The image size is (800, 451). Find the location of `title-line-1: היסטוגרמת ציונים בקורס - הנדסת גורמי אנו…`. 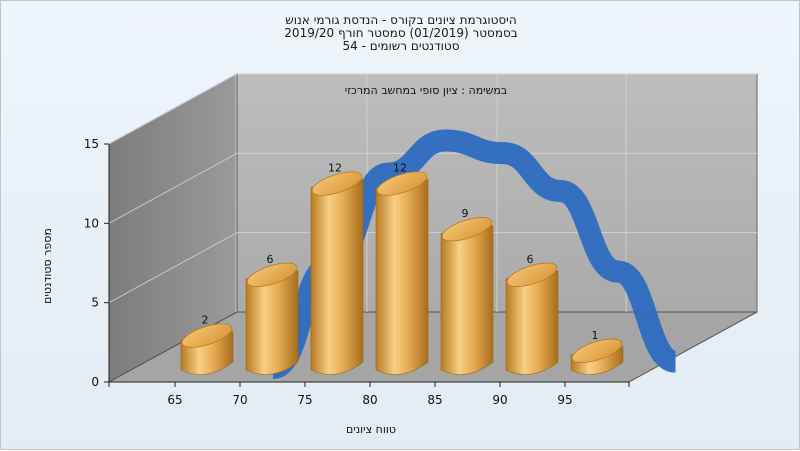

title-line-1: היסטוגרמת ציונים בקורס - הנדסת גורמי אנו… is located at coordinates (400, 20).